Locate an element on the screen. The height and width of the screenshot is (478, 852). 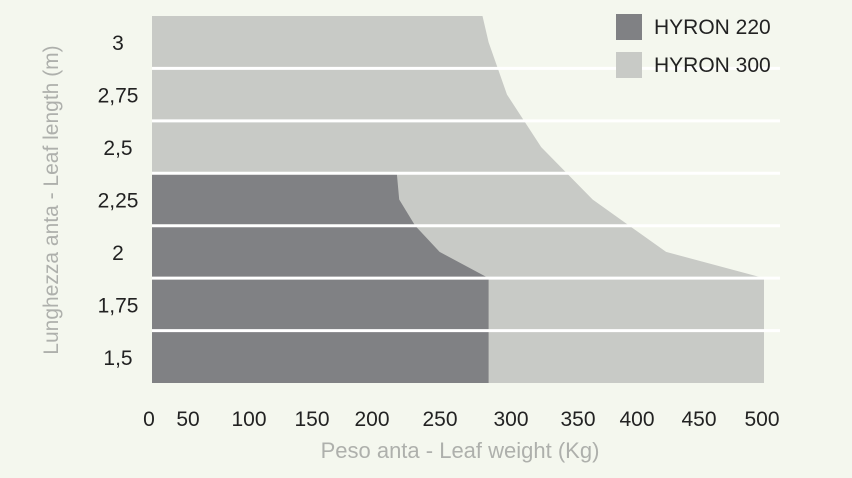
x-tick-label: 50 is located at coordinates (187, 419).